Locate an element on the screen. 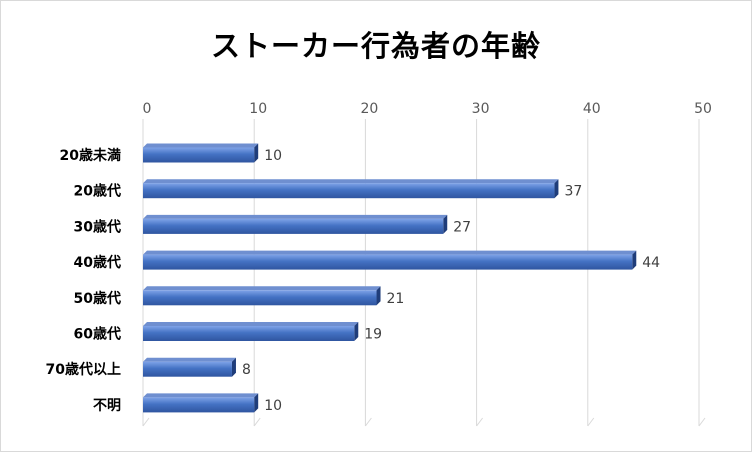  category-label: 不明 is located at coordinates (107, 406).